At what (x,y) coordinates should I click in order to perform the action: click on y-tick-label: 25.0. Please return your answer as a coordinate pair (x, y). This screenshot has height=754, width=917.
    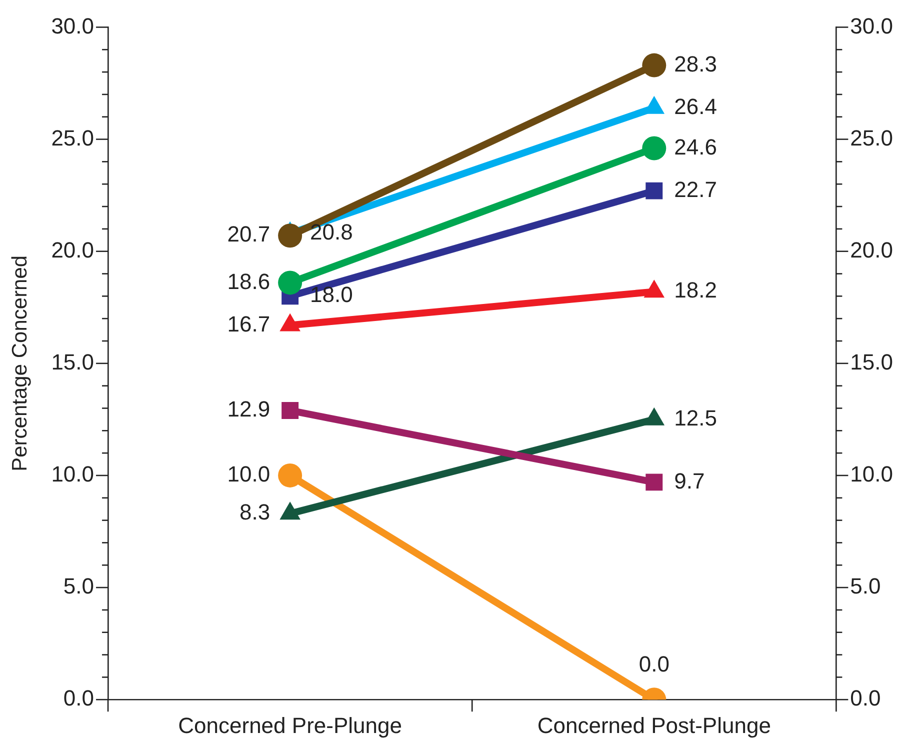
    Looking at the image, I should click on (72, 137).